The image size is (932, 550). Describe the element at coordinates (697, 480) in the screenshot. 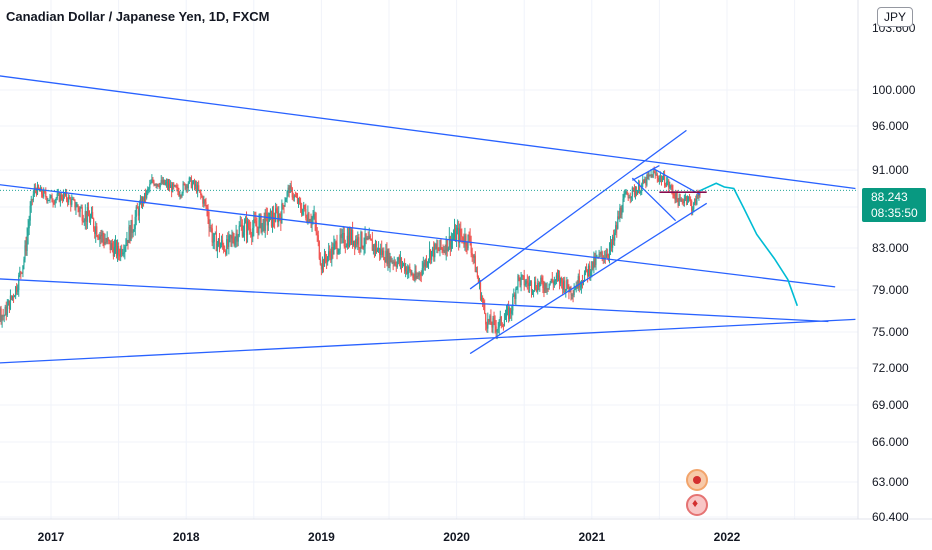

I see `japan-flag-icon` at that location.